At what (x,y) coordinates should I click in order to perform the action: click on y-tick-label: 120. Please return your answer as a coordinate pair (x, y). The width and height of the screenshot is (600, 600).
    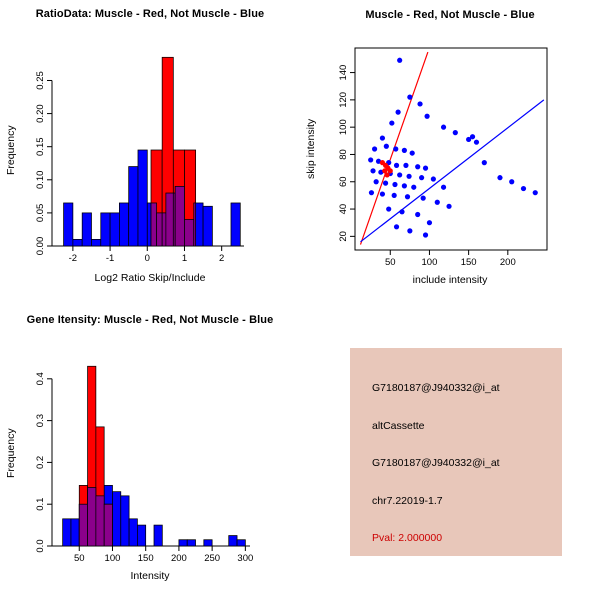
    Looking at the image, I should click on (343, 100).